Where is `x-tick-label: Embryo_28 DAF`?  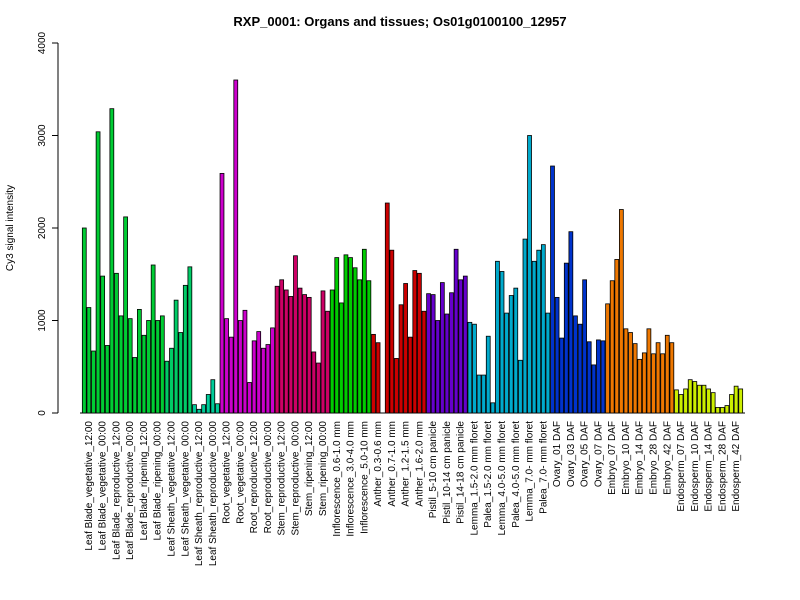
x-tick-label: Embryo_28 DAF is located at coordinates (653, 458).